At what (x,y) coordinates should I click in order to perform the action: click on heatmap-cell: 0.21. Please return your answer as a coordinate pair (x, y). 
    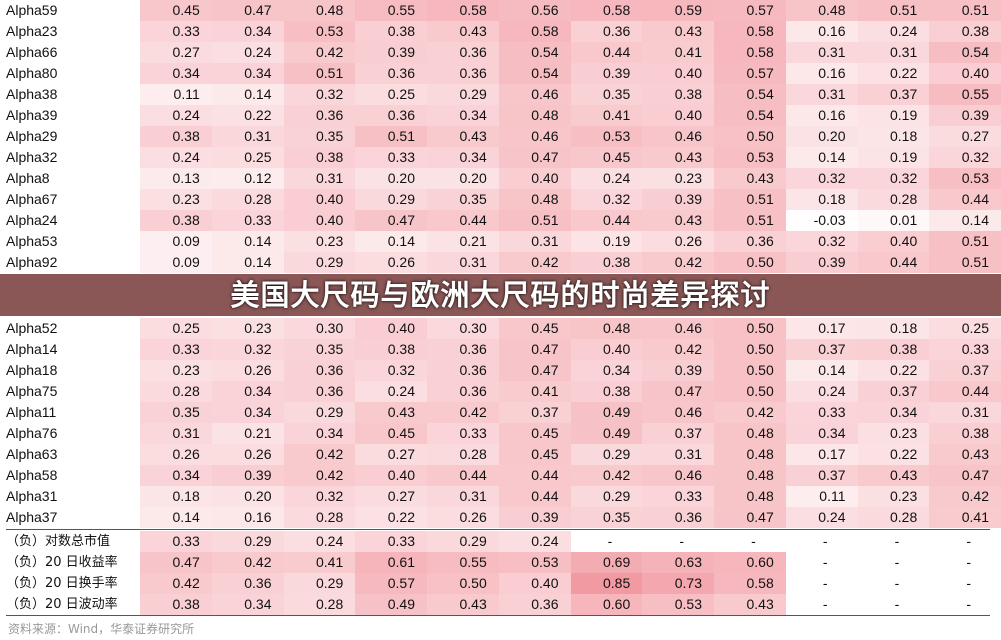
    Looking at the image, I should click on (247, 433).